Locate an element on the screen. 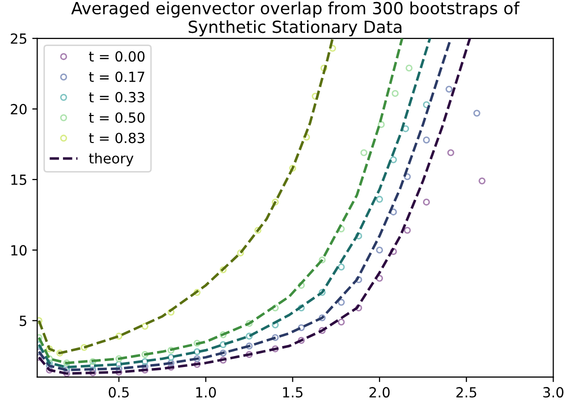 The height and width of the screenshot is (413, 564). x-tick-label: 2.5 is located at coordinates (466, 392).